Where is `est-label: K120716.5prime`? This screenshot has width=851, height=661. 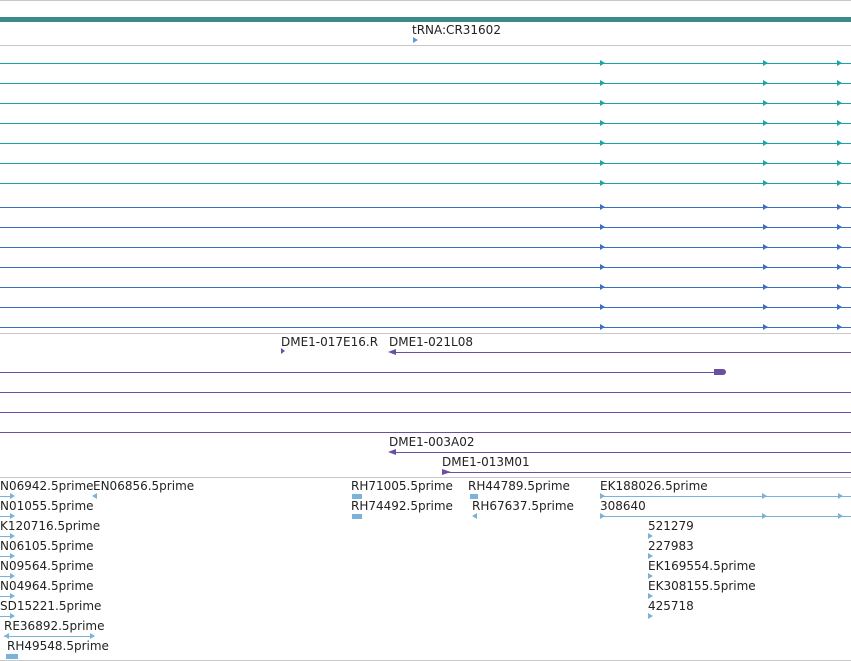 est-label: K120716.5prime is located at coordinates (50, 526).